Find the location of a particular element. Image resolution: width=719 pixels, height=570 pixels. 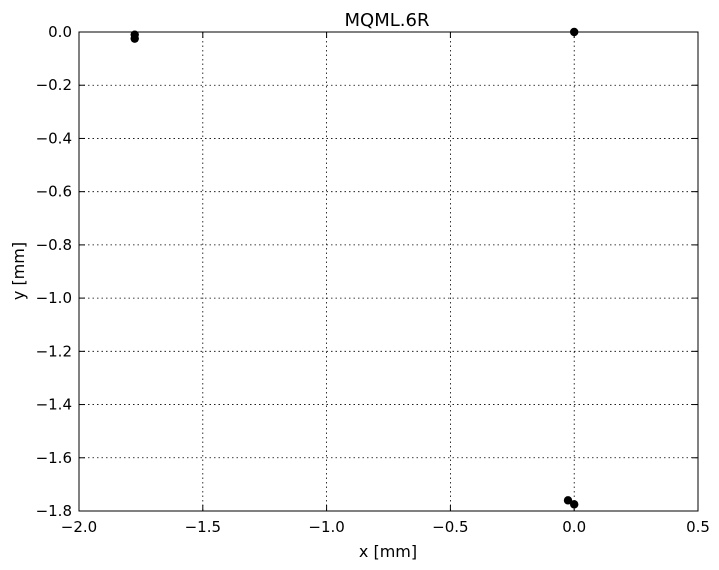

y-tick-label: −1.6 is located at coordinates (54, 458).